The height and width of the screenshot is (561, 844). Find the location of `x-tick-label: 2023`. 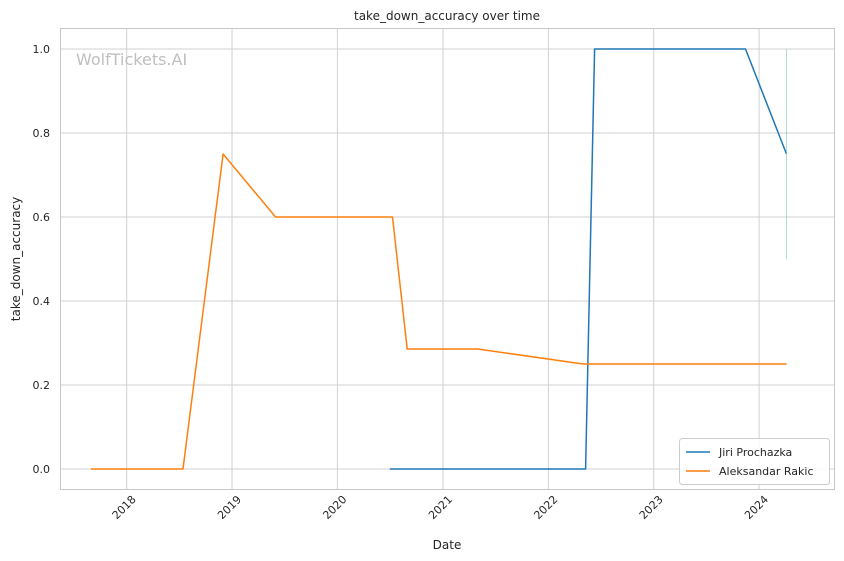

x-tick-label: 2023 is located at coordinates (651, 507).